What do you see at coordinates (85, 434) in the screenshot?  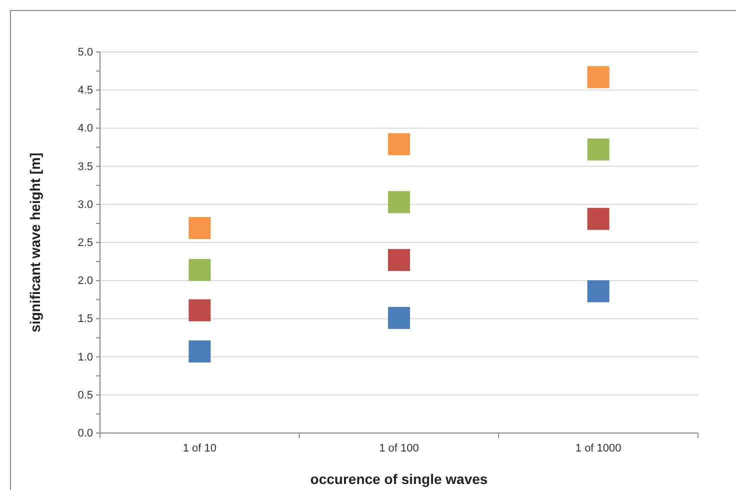 I see `y-tick-label: 0.0` at bounding box center [85, 434].